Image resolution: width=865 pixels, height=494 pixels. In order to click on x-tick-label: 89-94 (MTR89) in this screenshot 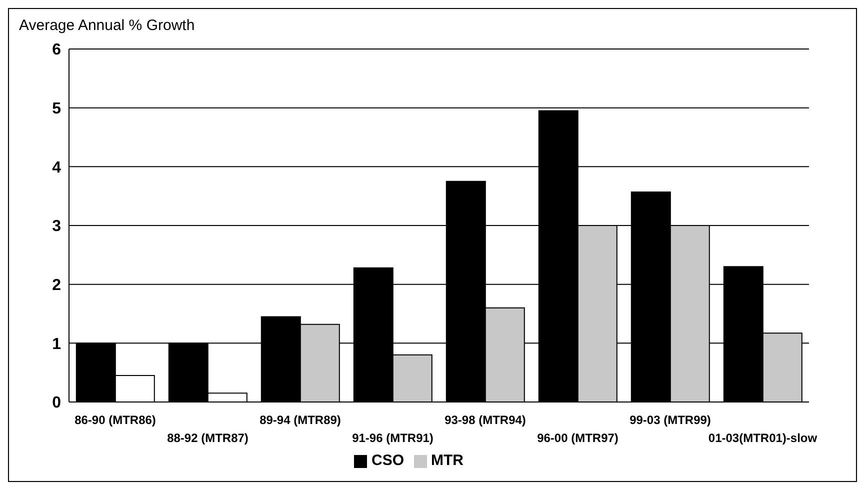, I will do `click(300, 420)`.